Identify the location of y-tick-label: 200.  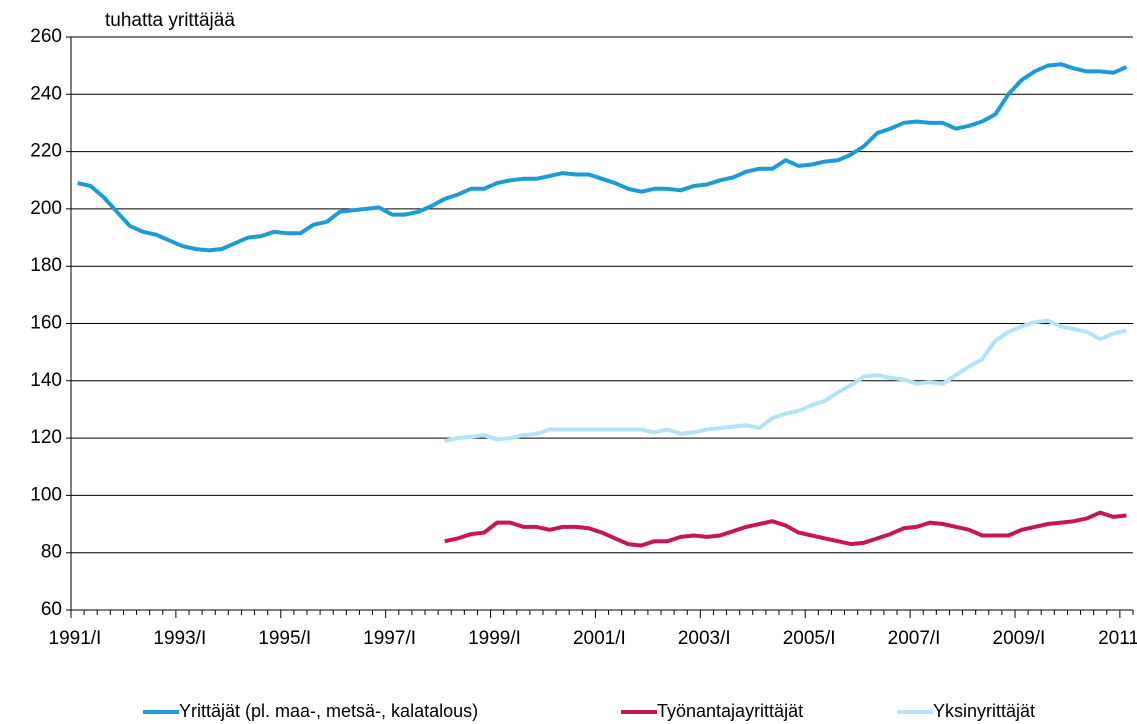
(46, 208).